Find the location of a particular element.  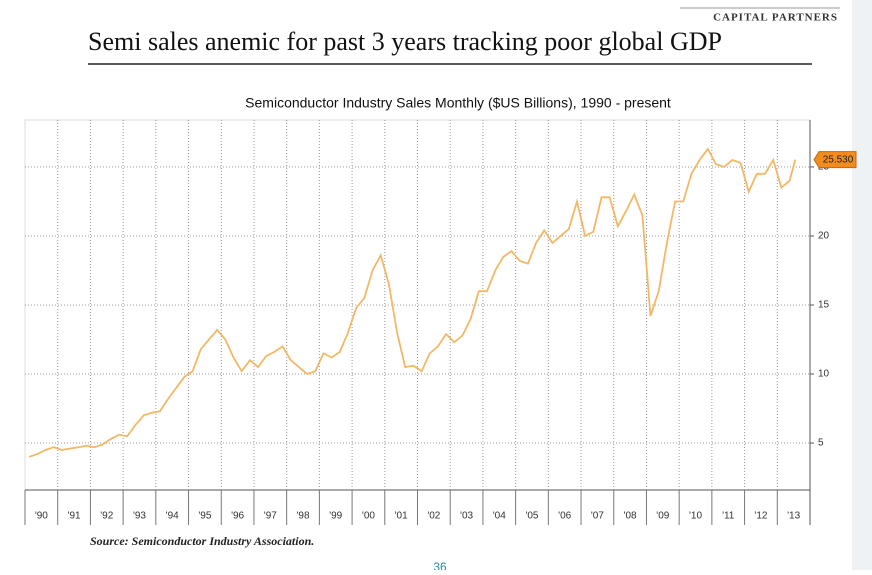

x-tick-label: '95 is located at coordinates (204, 516).